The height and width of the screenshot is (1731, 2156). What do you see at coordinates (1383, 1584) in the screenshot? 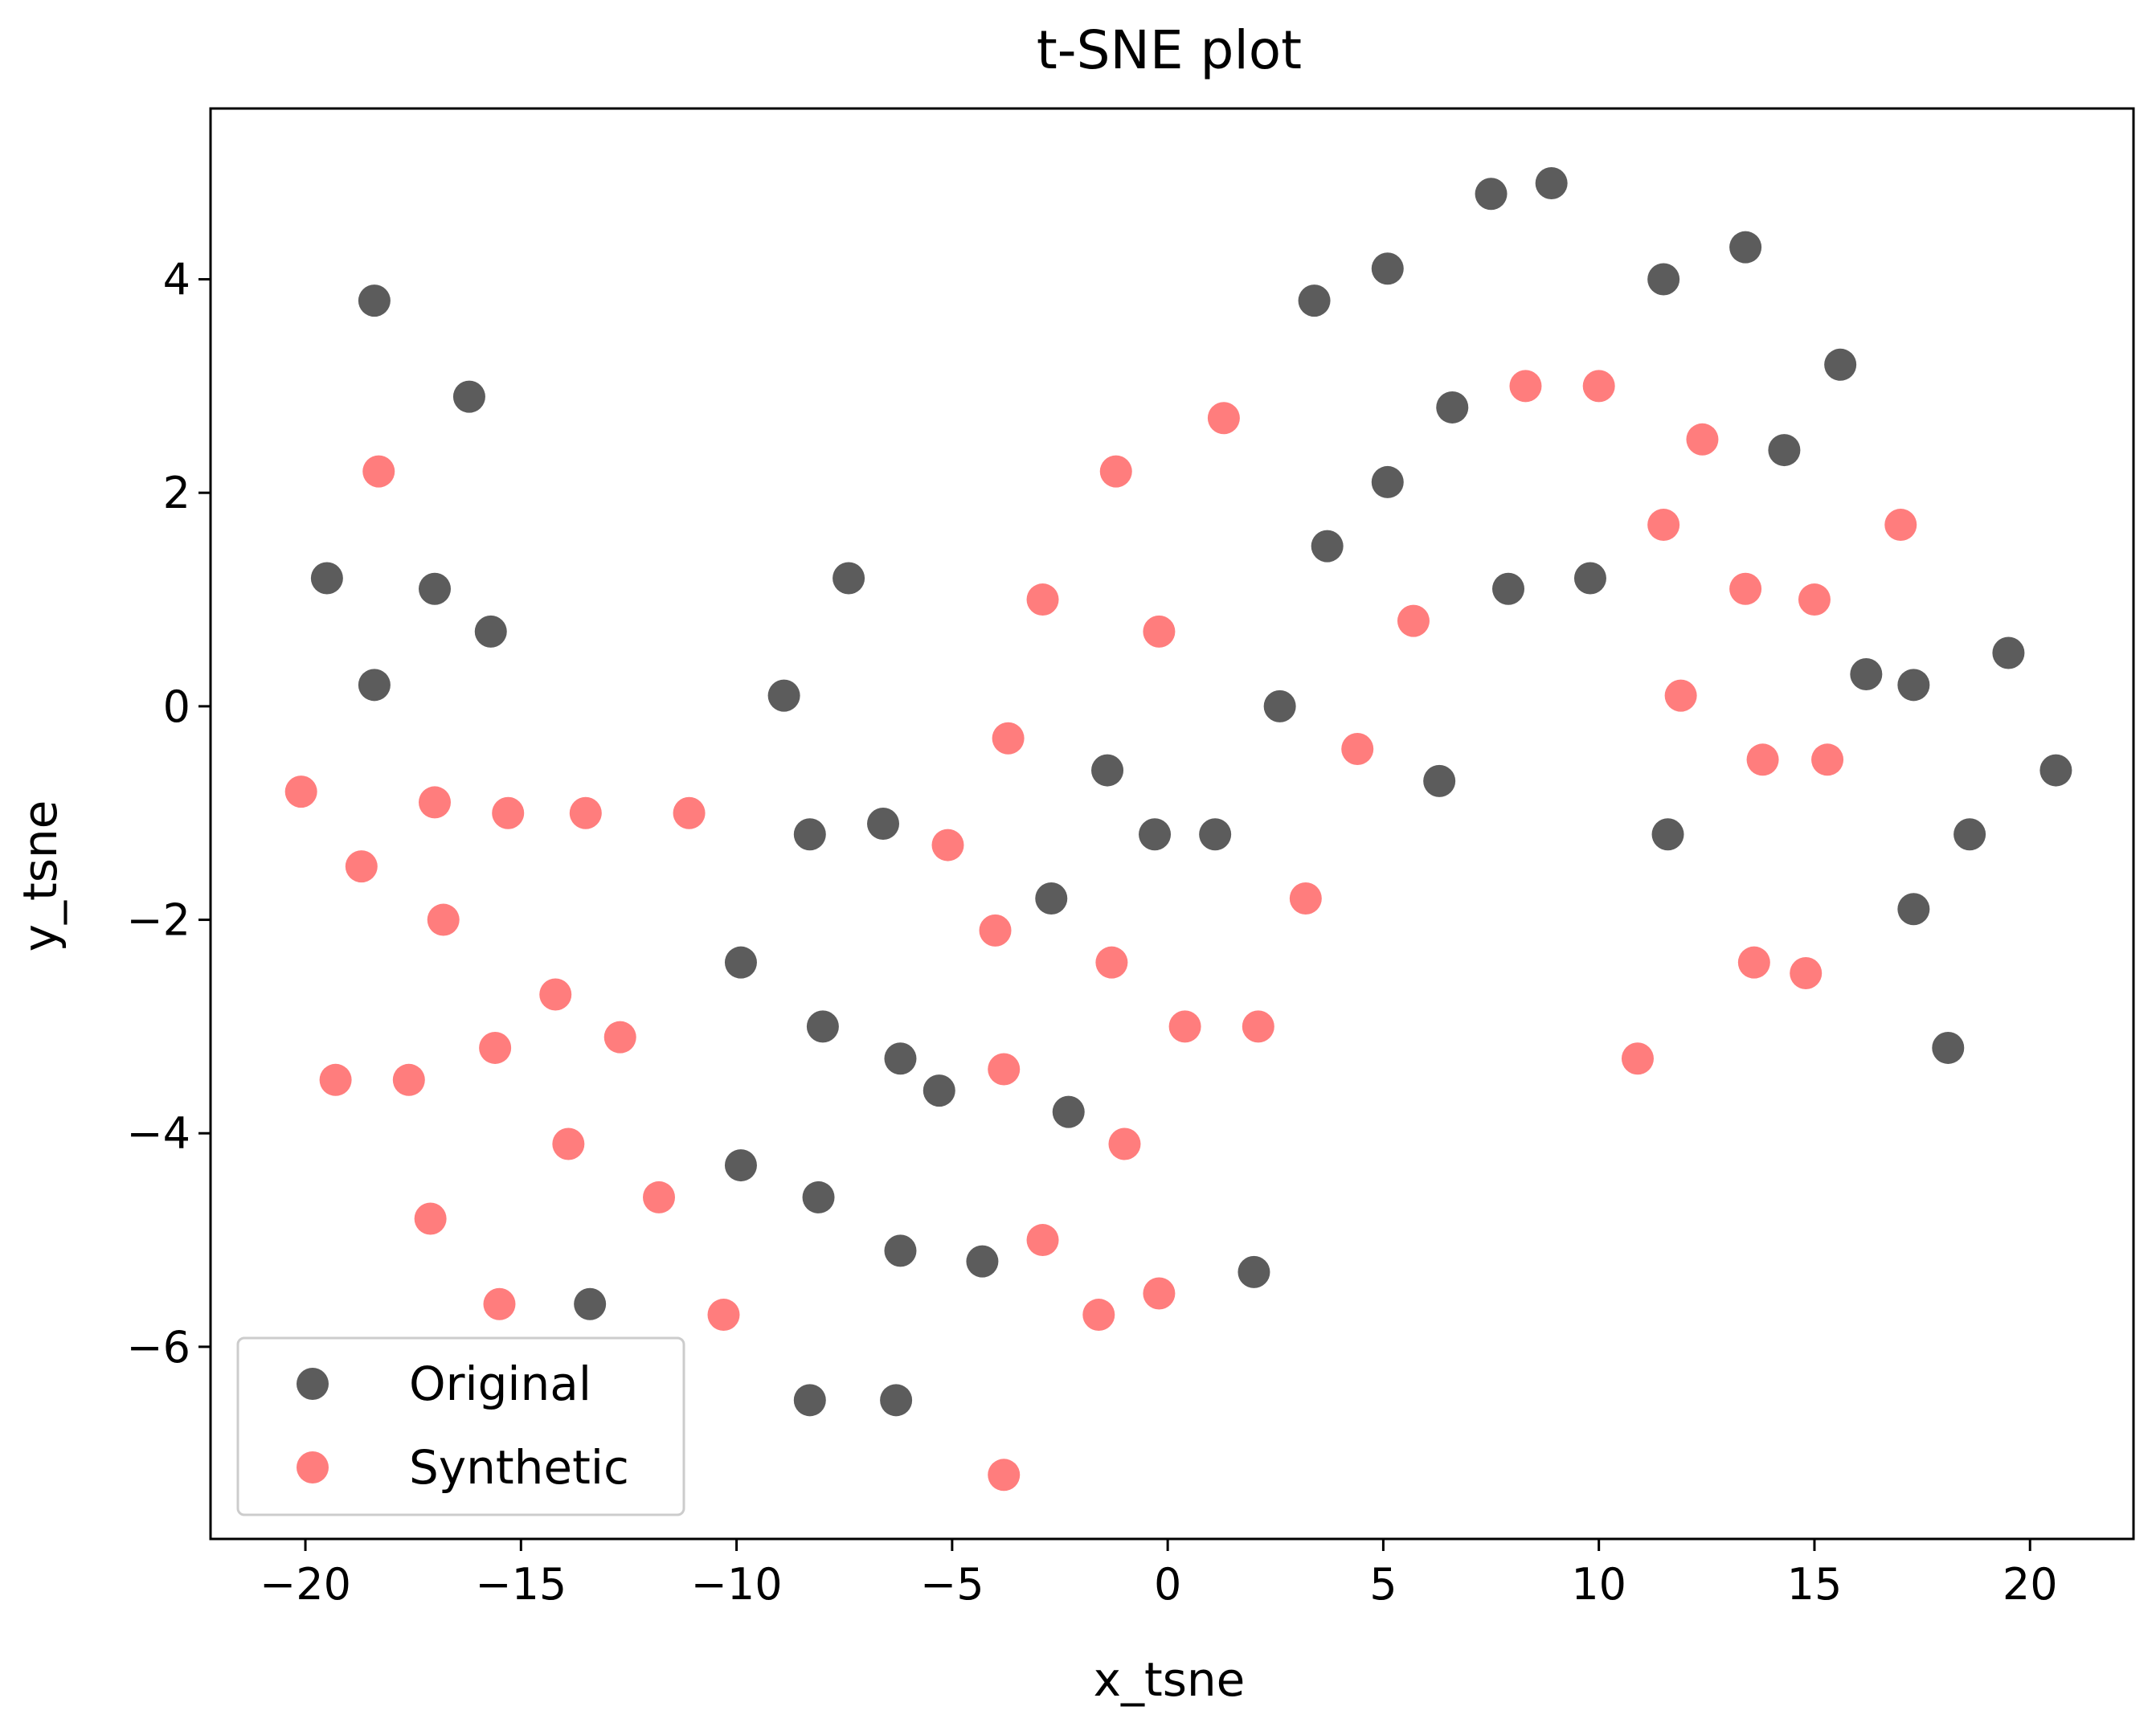
I see `x-tick-label: 5` at bounding box center [1383, 1584].